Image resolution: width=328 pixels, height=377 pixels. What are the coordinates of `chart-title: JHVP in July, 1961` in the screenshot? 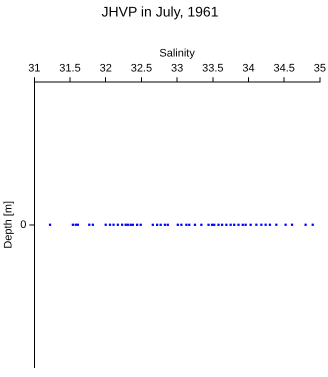 It's located at (160, 11).